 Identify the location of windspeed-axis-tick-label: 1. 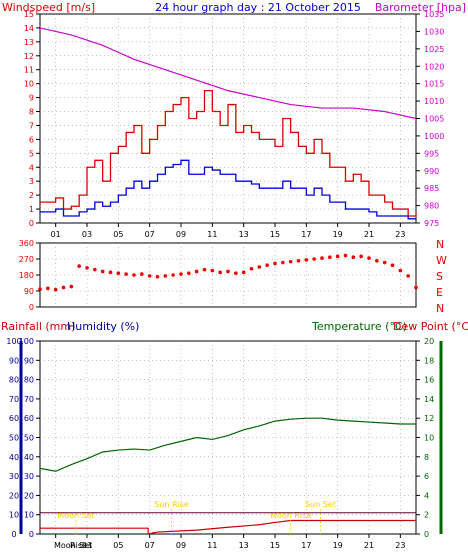
(31, 209).